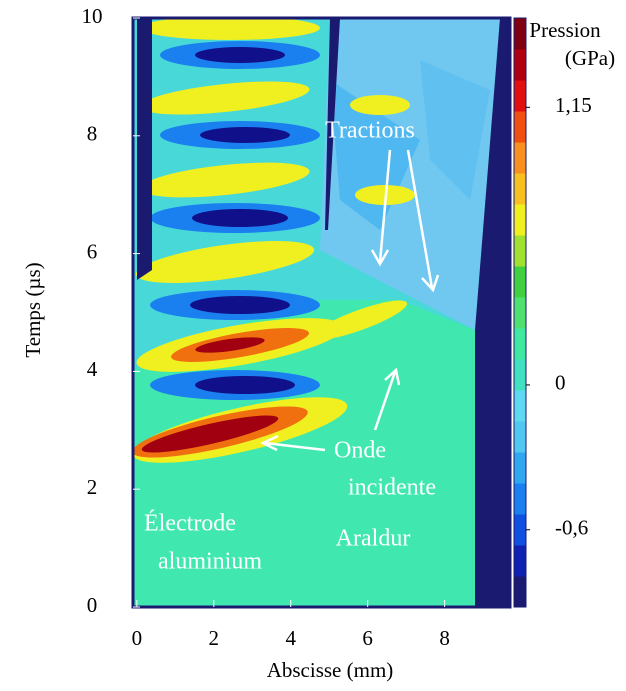 This screenshot has height=691, width=626. Describe the element at coordinates (565, 30) in the screenshot. I see `colorbar-label: Pression` at that location.